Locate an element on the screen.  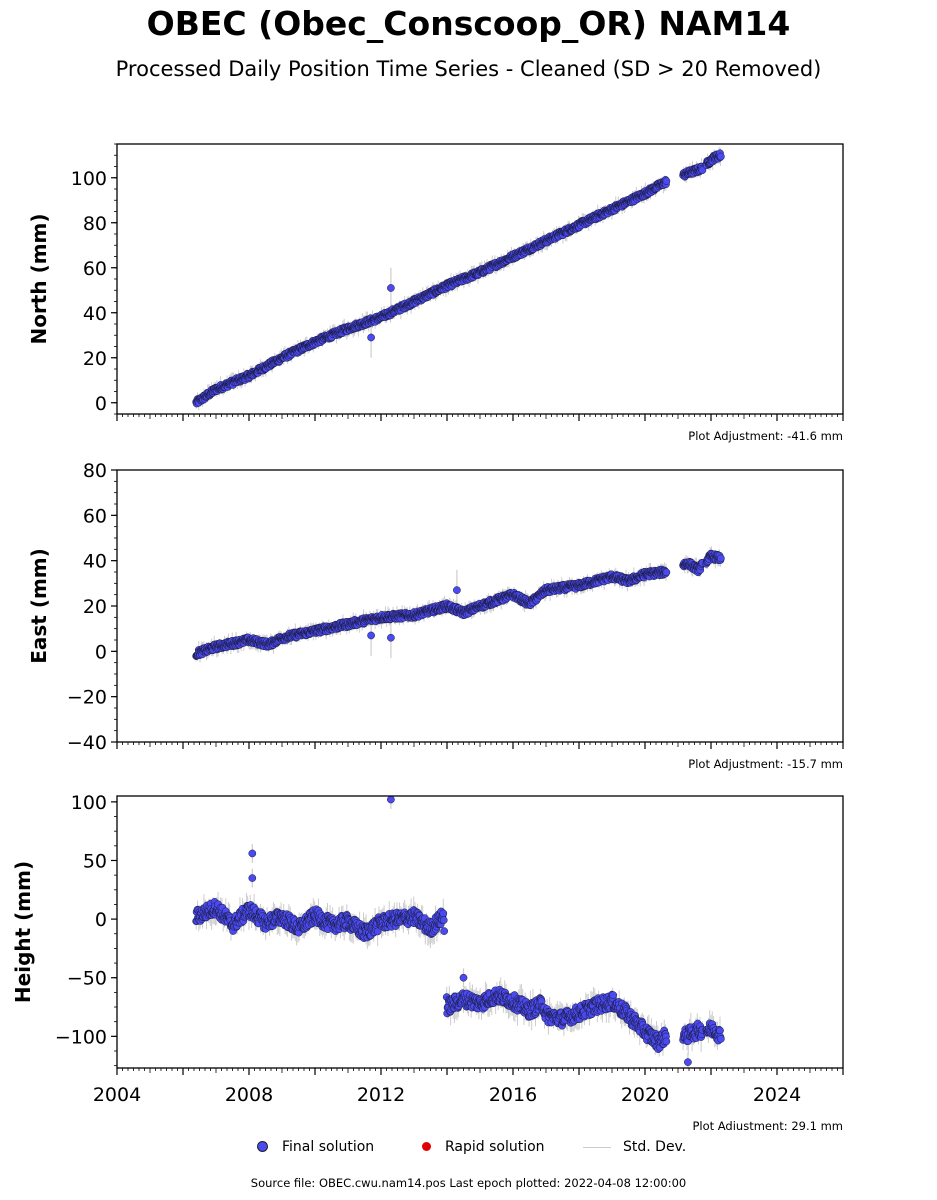
plot-adjustment-note: Plot Adjustment: -15.7 mm is located at coordinates (765, 764).